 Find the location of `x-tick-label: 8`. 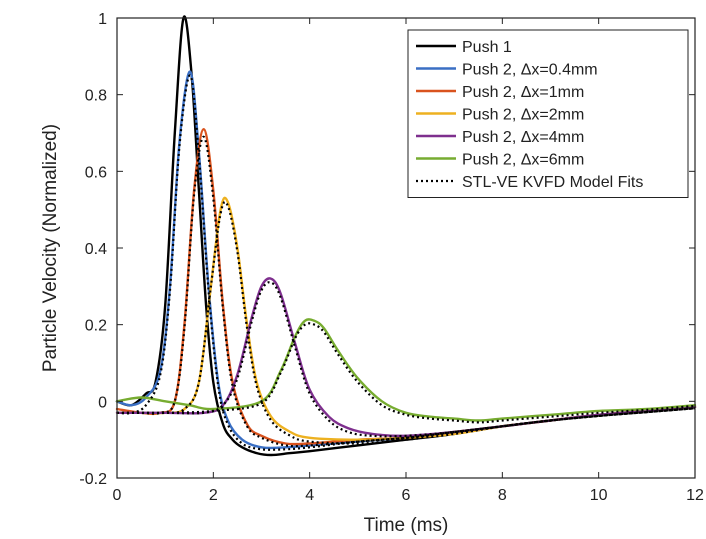

x-tick-label: 8 is located at coordinates (502, 495).